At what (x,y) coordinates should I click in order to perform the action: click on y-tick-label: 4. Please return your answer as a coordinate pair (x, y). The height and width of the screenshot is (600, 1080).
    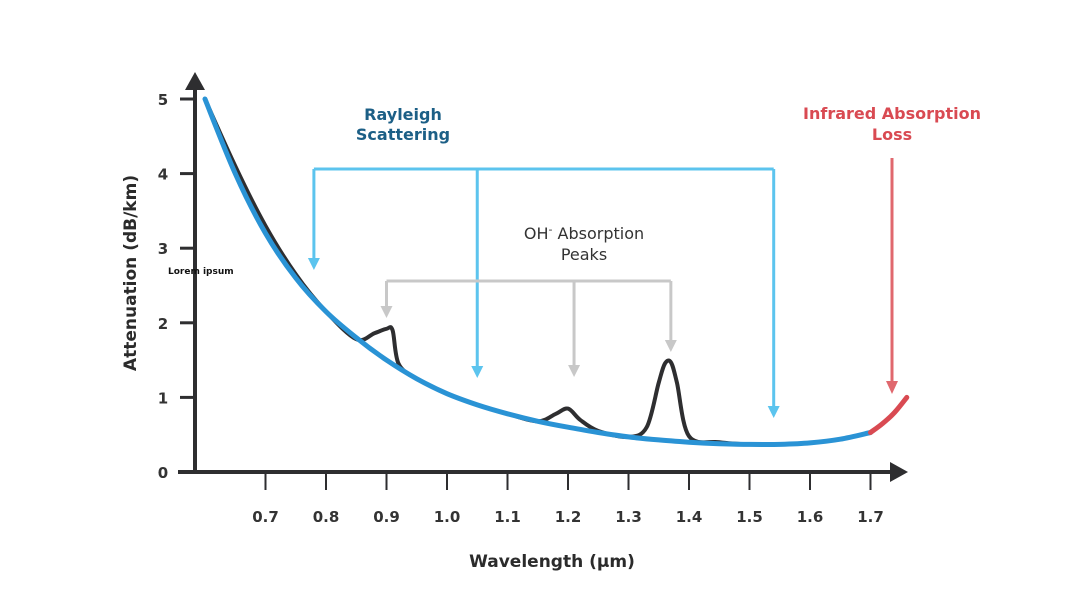
    Looking at the image, I should click on (163, 175).